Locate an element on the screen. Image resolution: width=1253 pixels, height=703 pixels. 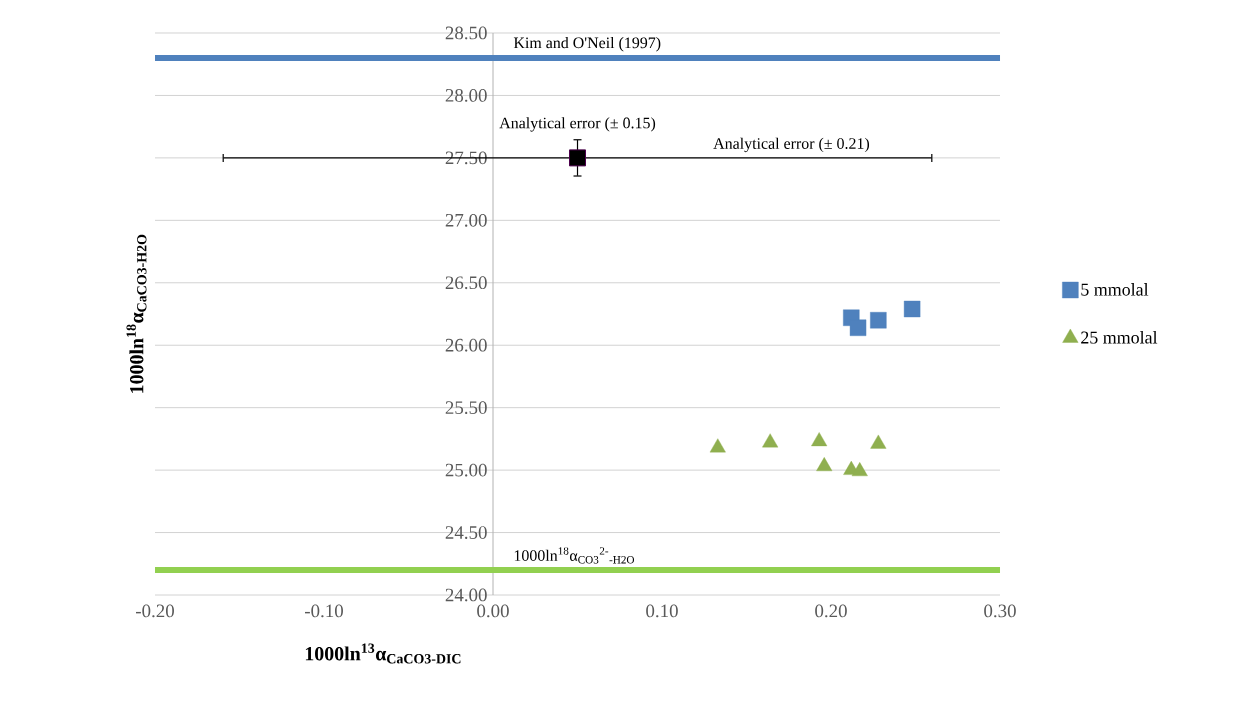
legend-label: 25 mmolal is located at coordinates (1119, 337).